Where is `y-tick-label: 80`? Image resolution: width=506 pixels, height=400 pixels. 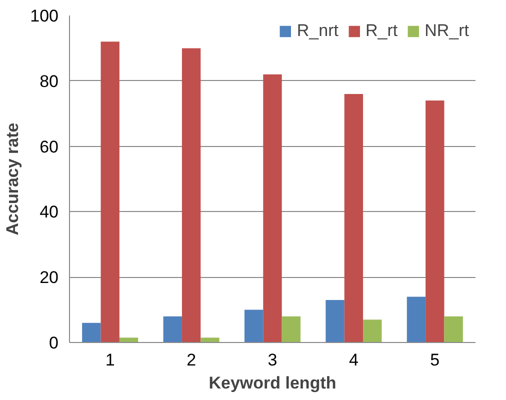 y-tick-label: 80 is located at coordinates (49, 81).